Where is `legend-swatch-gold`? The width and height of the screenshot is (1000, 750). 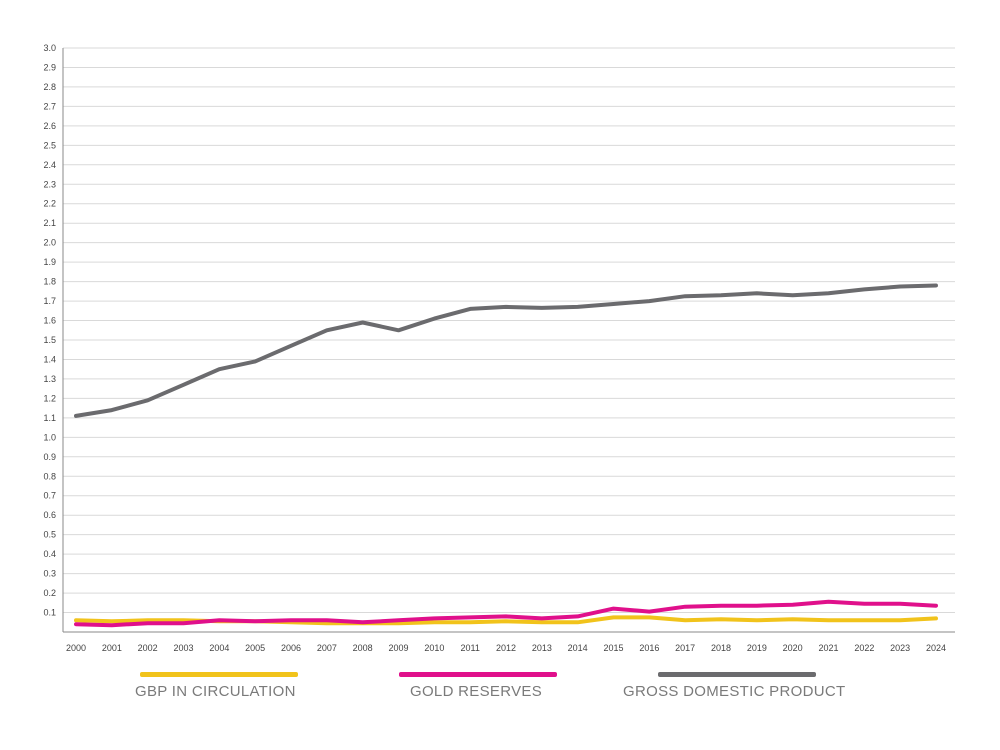 legend-swatch-gold is located at coordinates (478, 674).